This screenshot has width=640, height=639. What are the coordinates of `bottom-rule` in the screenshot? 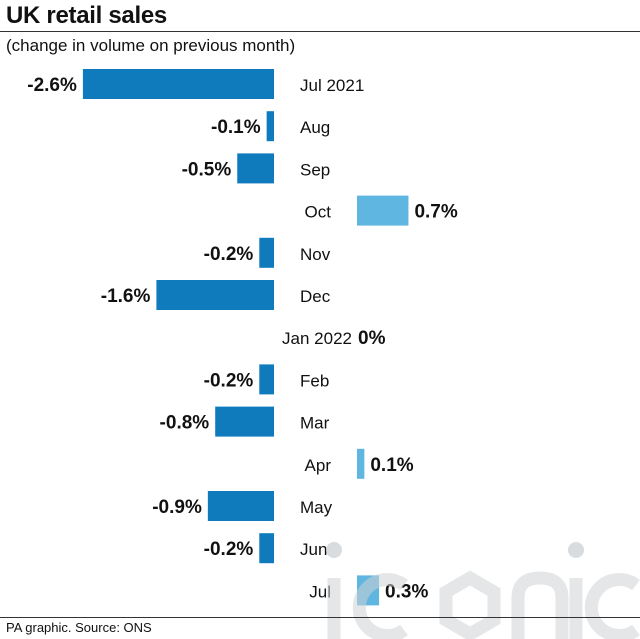 It's located at (320, 617).